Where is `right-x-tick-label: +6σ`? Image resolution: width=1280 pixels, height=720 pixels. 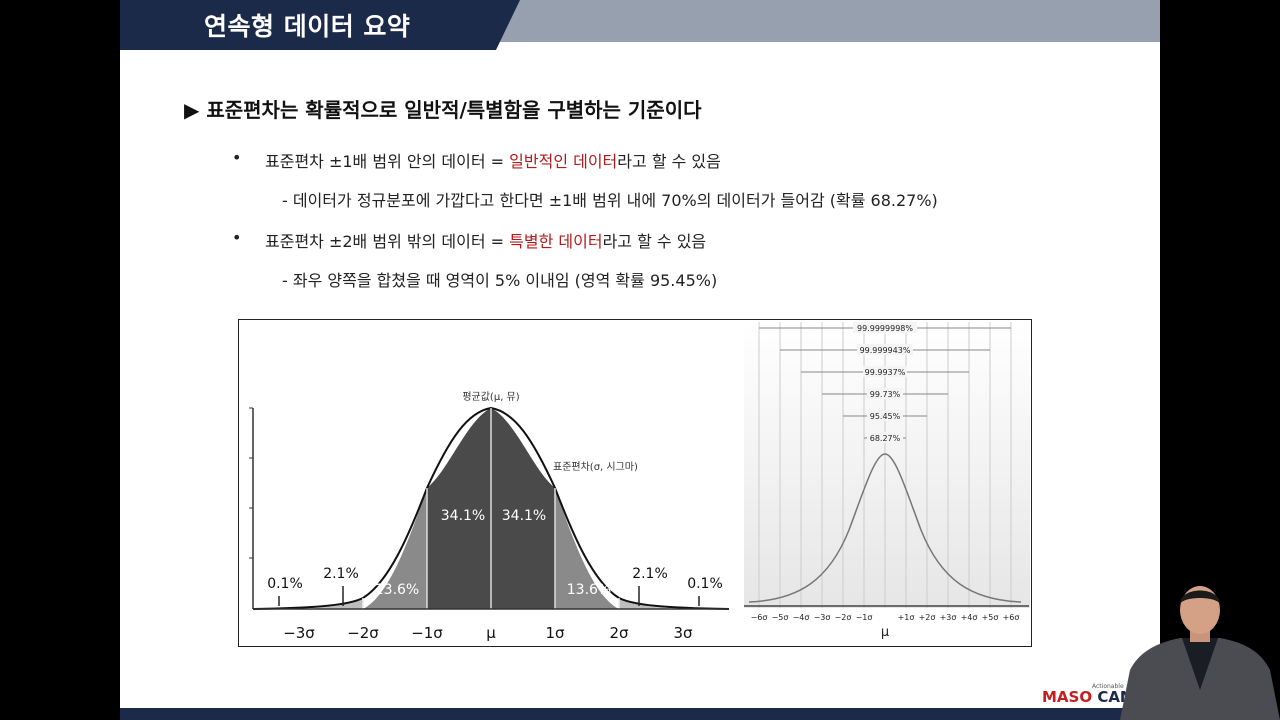
right-x-tick-label: +6σ is located at coordinates (1011, 617).